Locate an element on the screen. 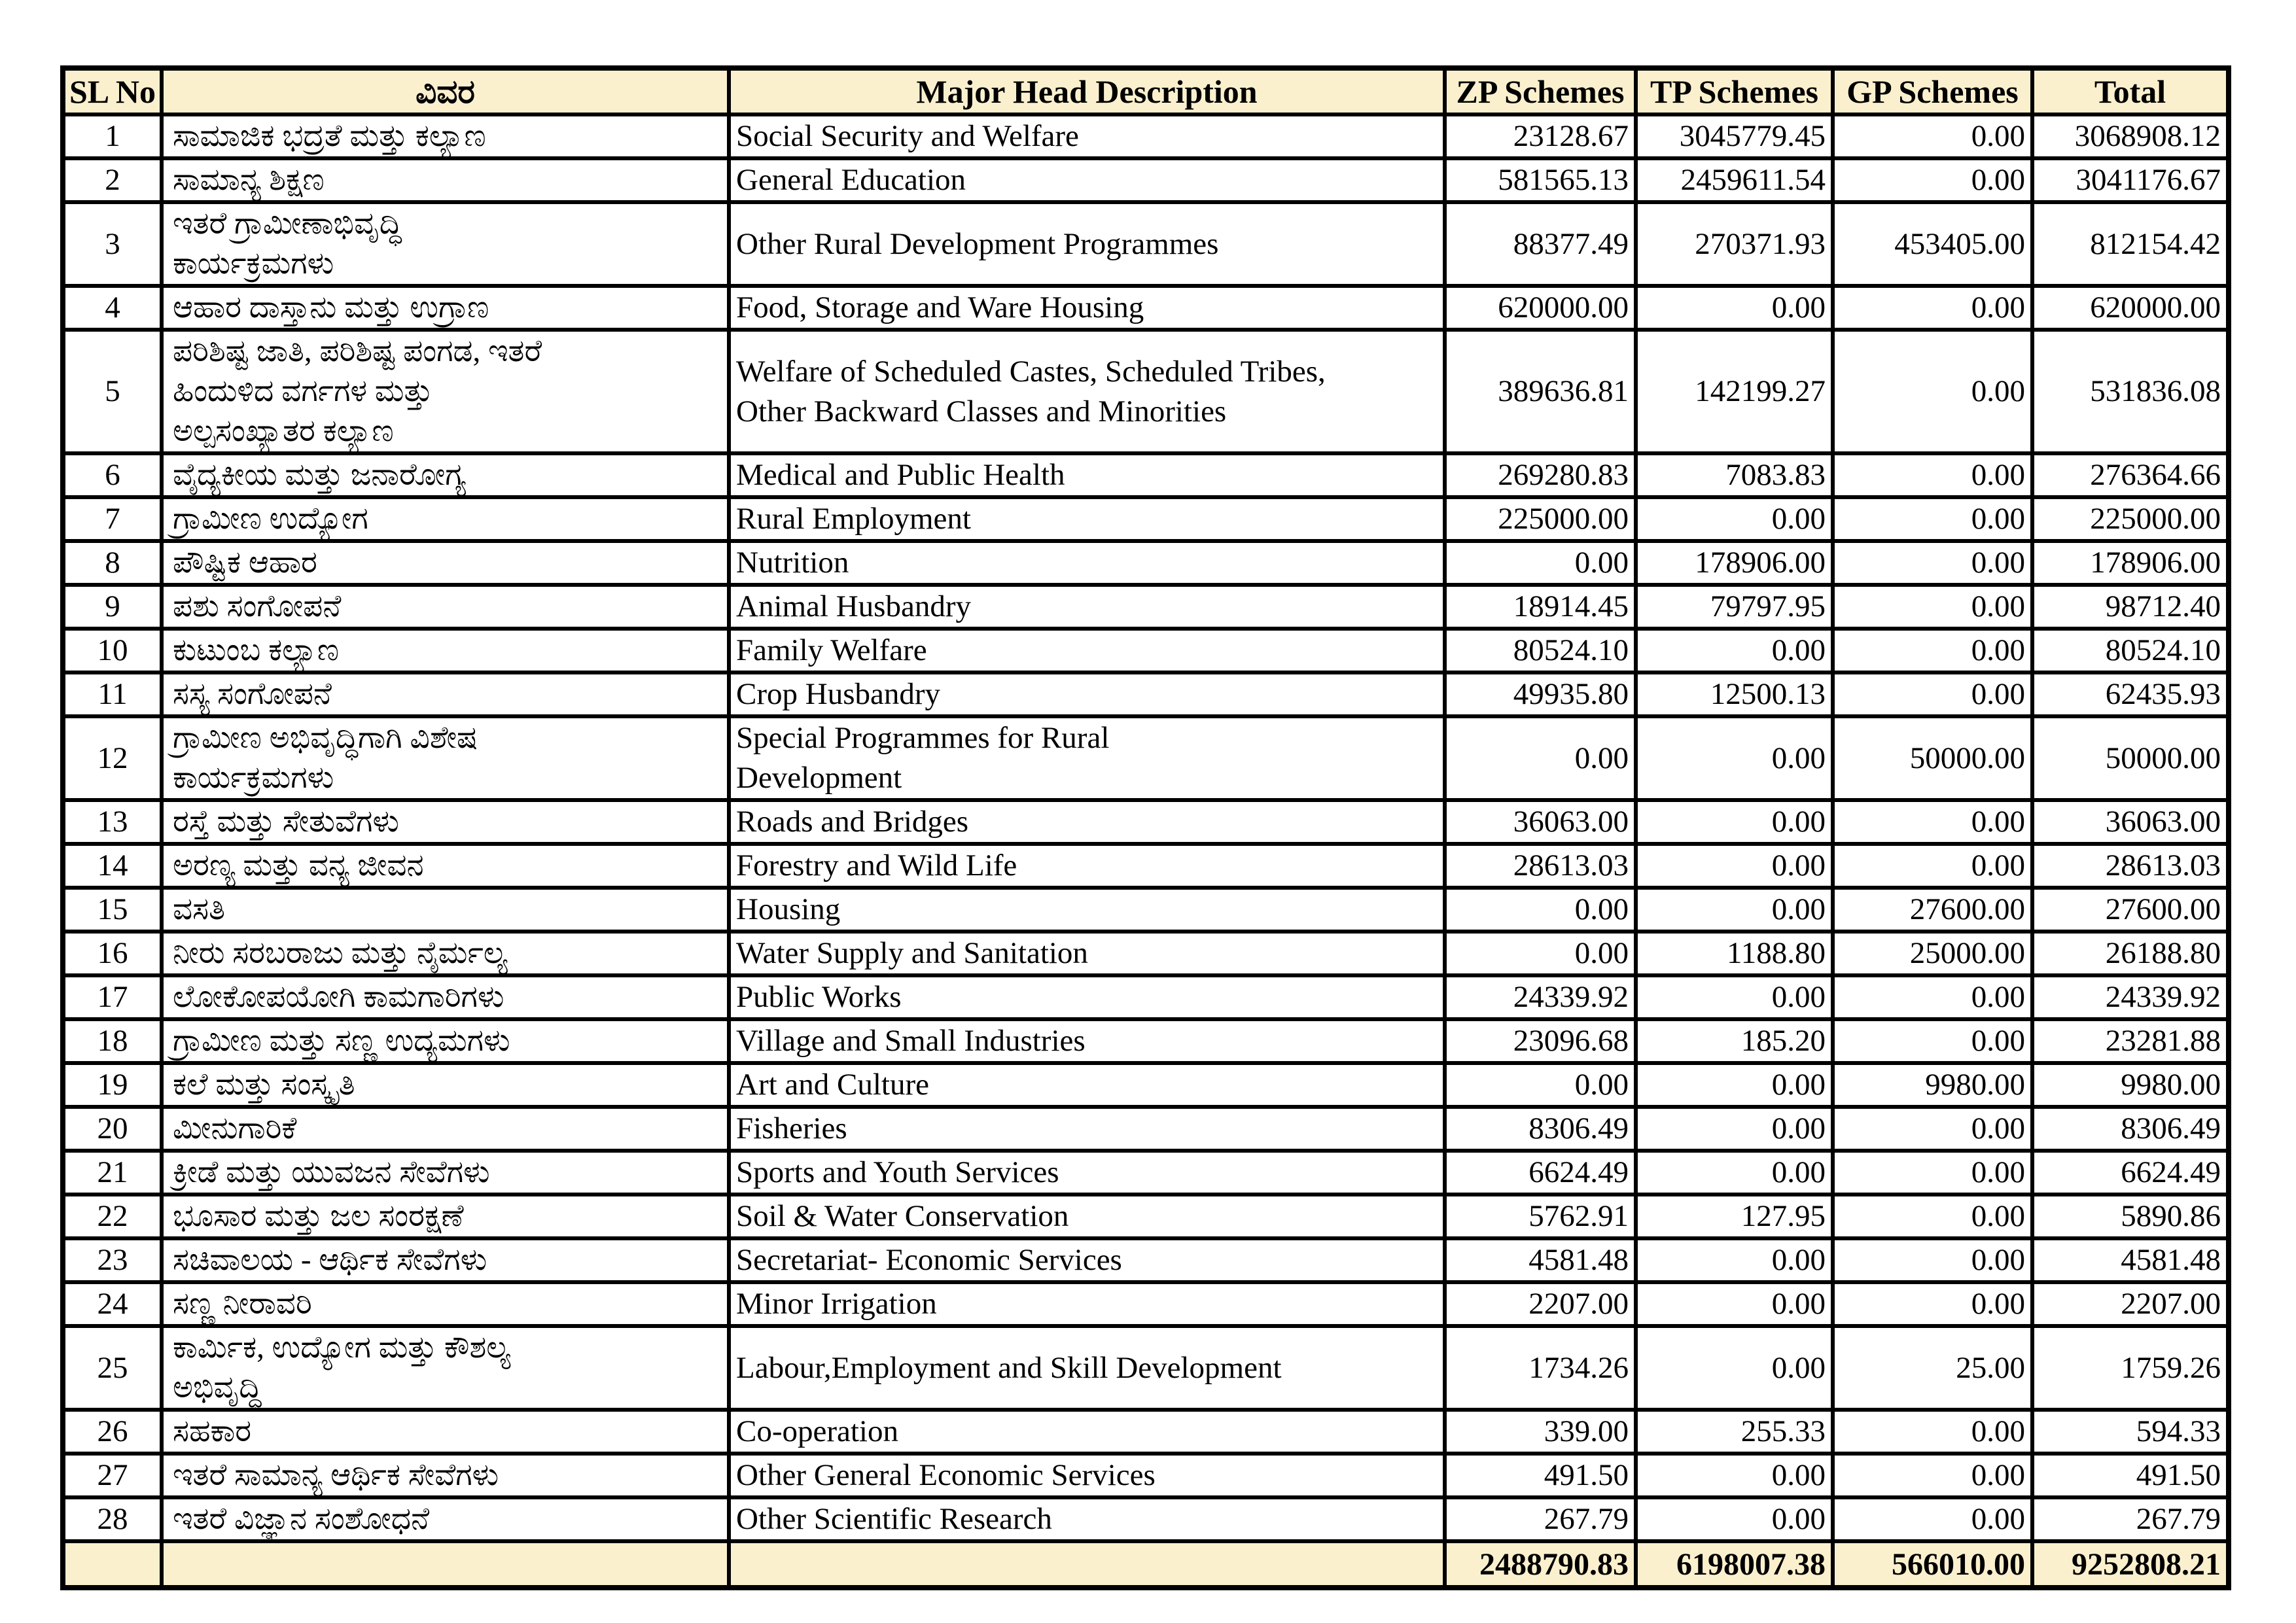 The image size is (2296, 1623). sl-no-cell: 8 is located at coordinates (113, 563).